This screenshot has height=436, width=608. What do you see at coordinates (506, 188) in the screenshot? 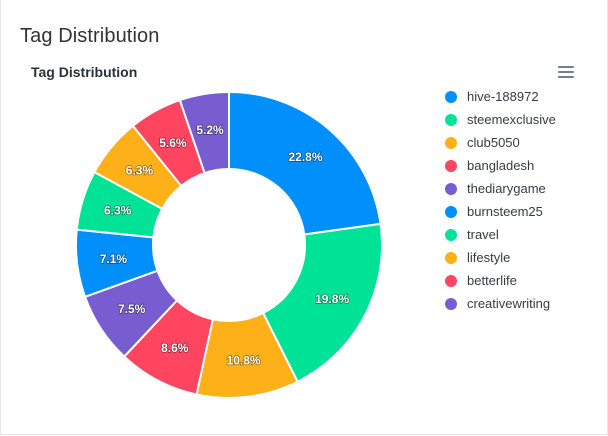
I see `legend-label: thediarygame` at bounding box center [506, 188].